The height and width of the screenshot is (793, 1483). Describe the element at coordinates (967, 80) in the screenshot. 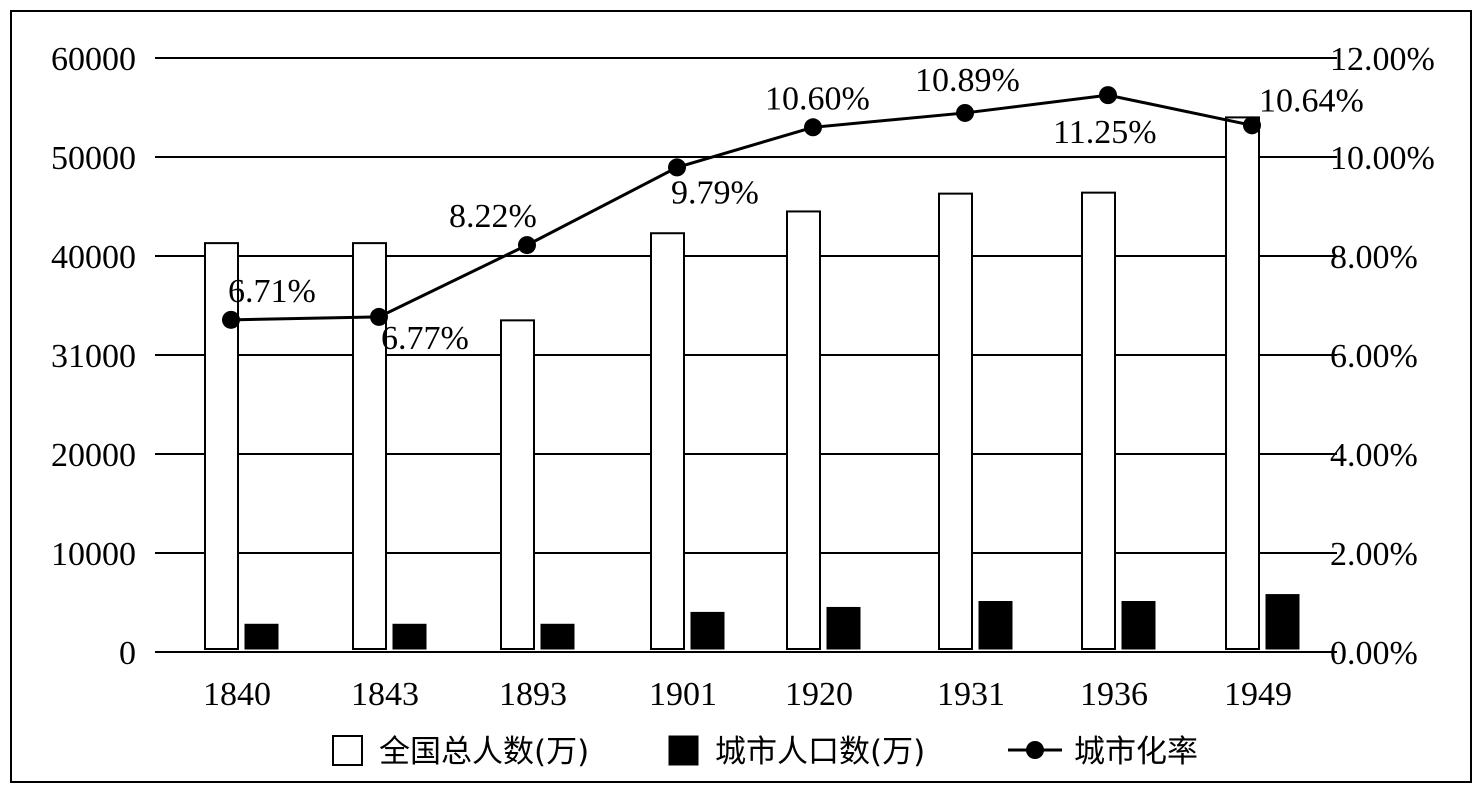

I see `rate-data-label: 10.89%` at that location.